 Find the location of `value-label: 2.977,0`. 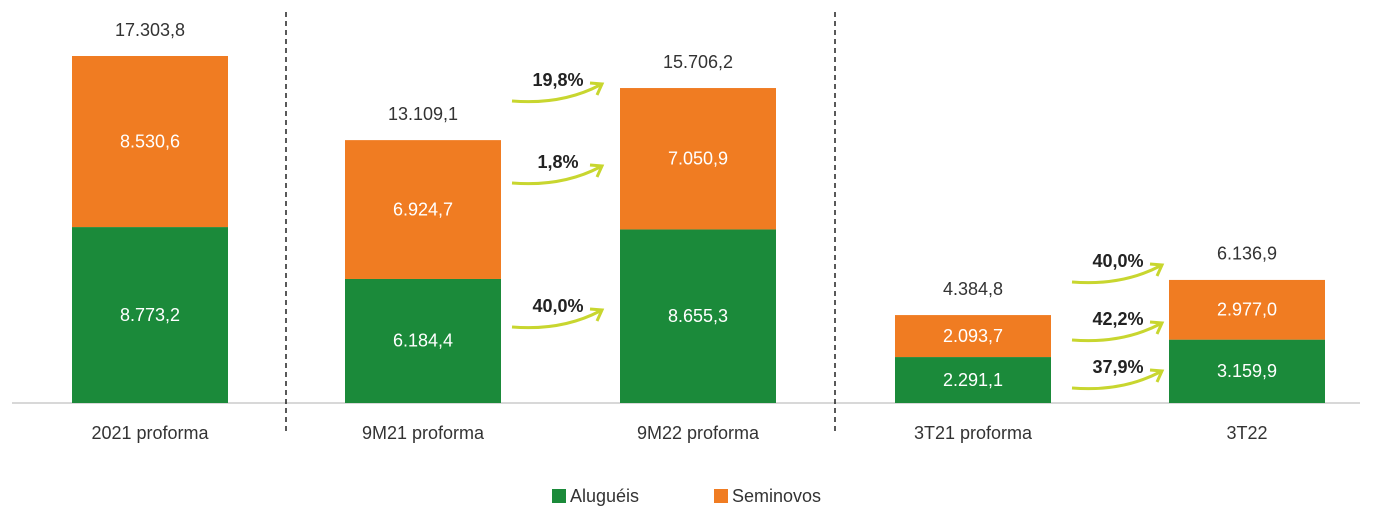

value-label: 2.977,0 is located at coordinates (1247, 310).